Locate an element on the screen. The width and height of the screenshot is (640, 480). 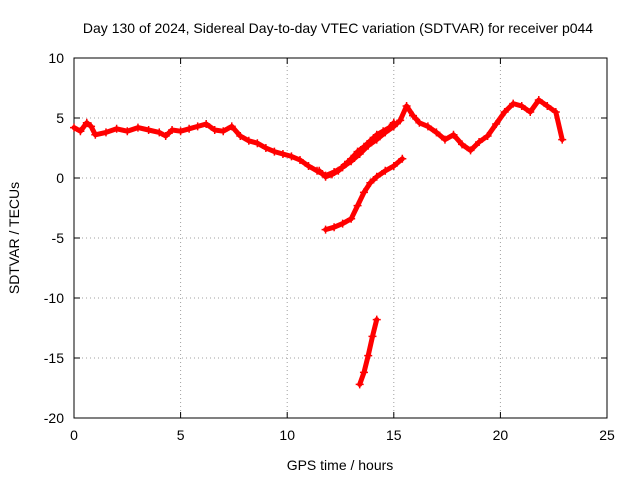
x-tick-label: 5 is located at coordinates (181, 435).